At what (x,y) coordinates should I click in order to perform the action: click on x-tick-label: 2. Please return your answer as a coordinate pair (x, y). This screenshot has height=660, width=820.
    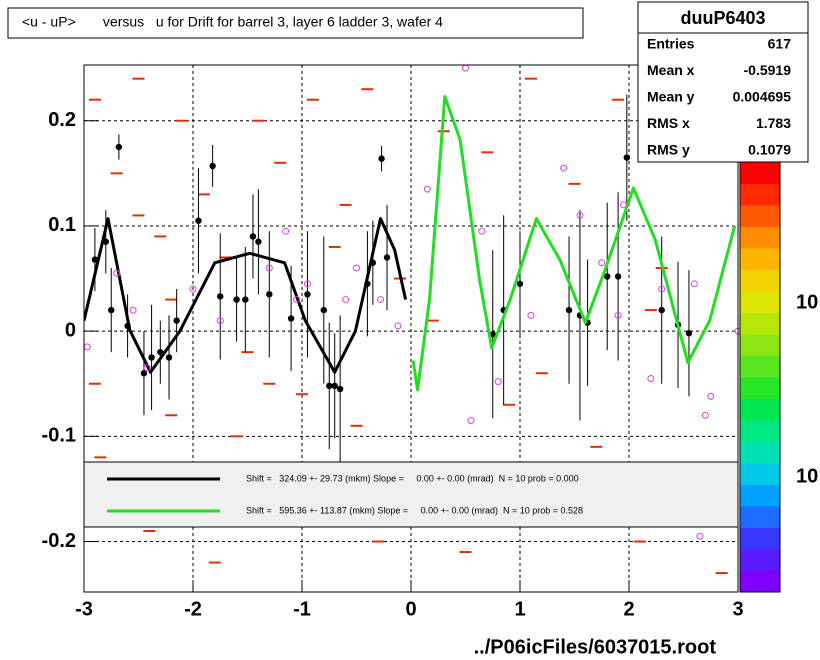
    Looking at the image, I should click on (628, 609).